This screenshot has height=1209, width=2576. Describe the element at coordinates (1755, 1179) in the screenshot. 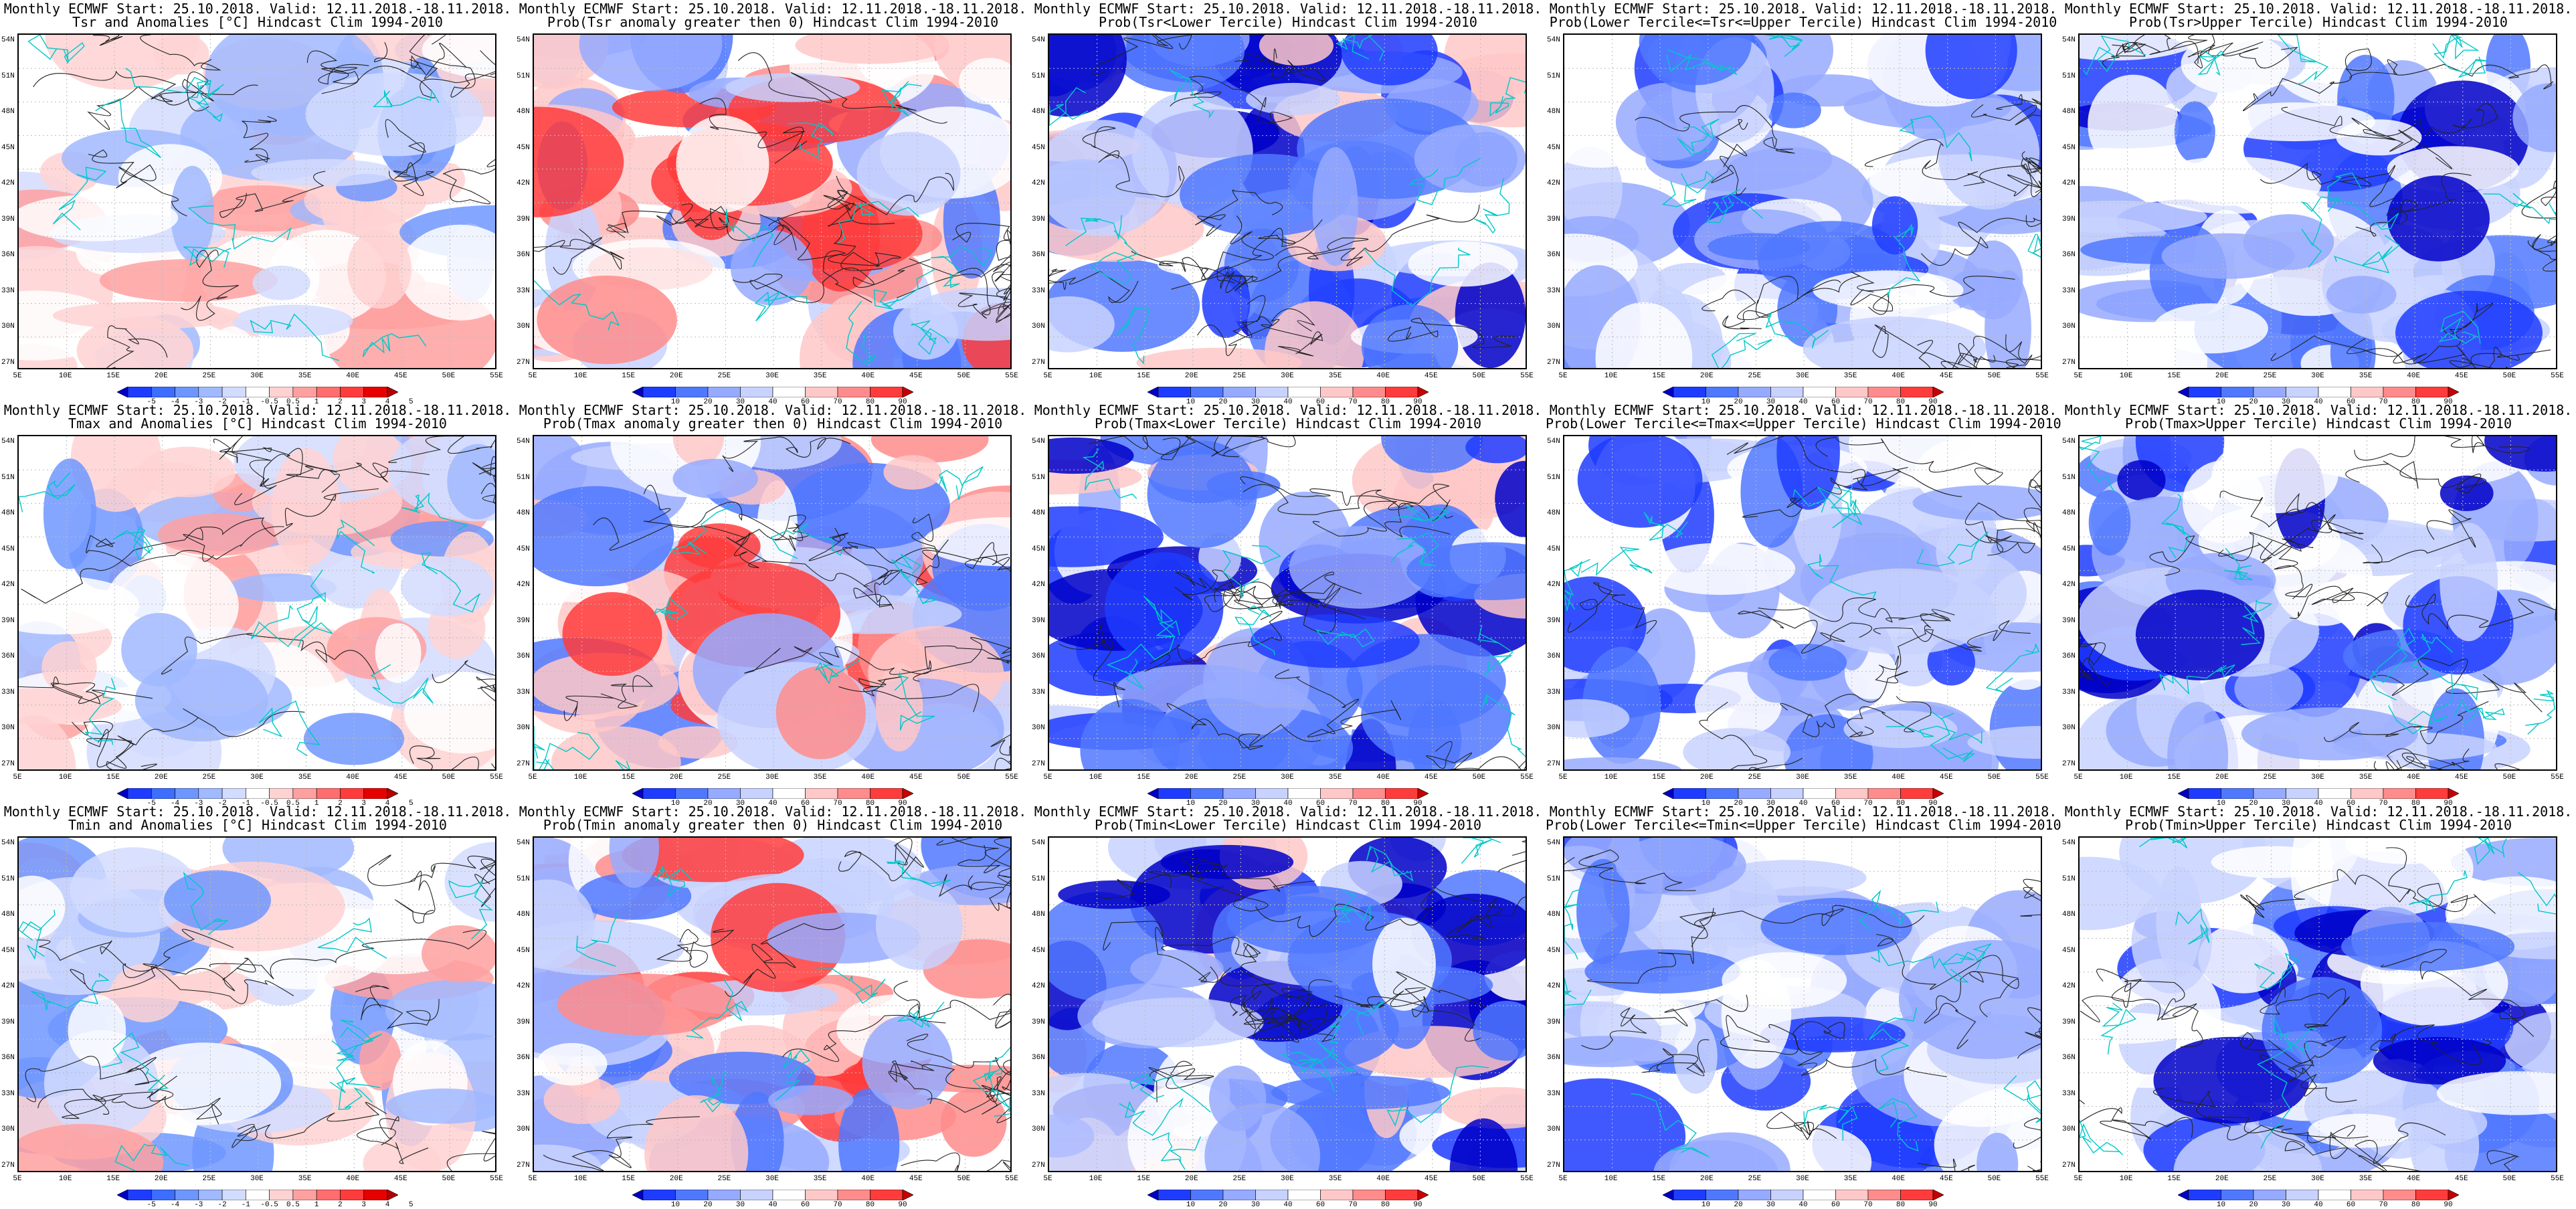

I see `longitude-label: 25E` at that location.